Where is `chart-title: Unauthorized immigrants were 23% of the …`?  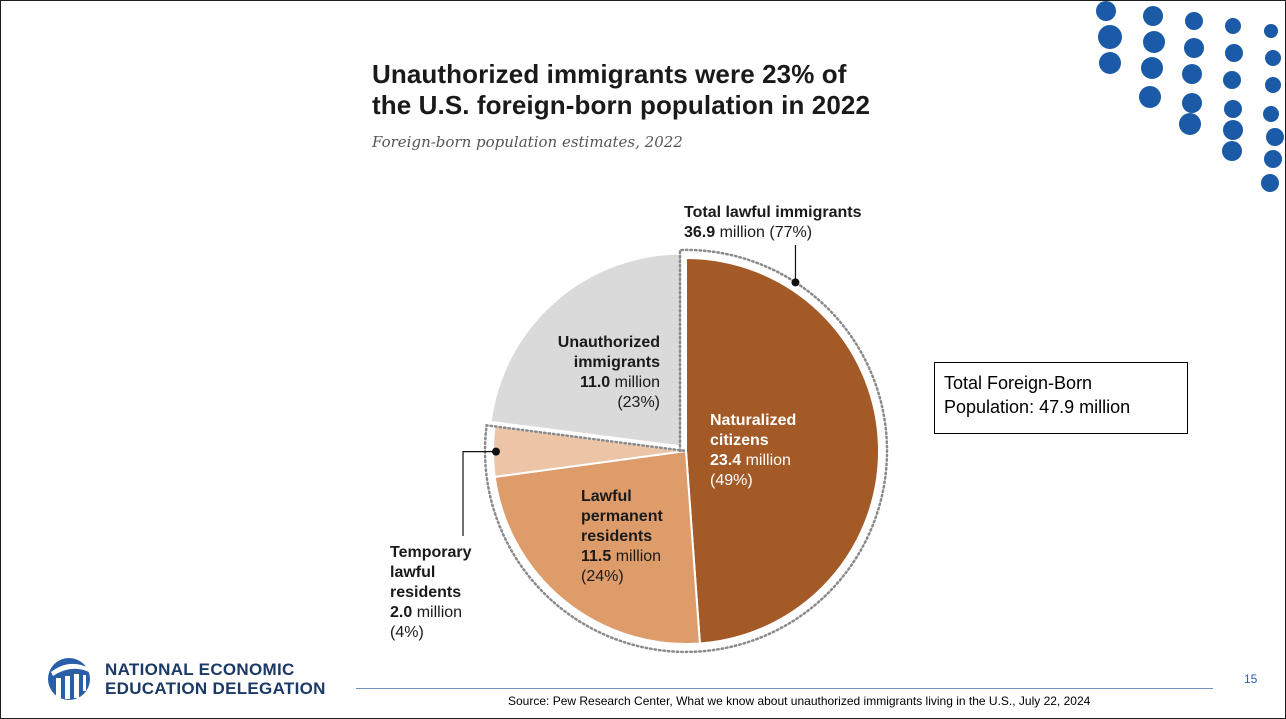 chart-title: Unauthorized immigrants were 23% of the … is located at coordinates (621, 90).